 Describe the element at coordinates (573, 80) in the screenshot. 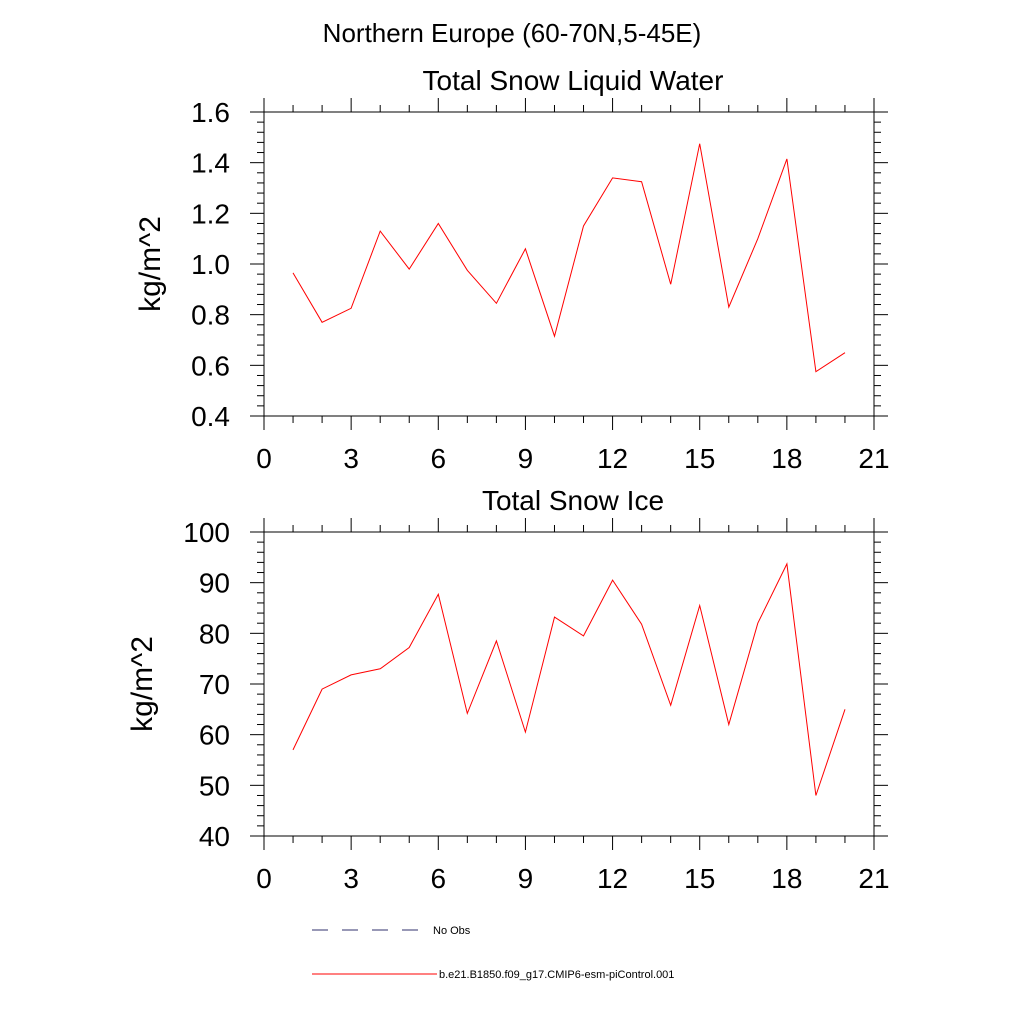

I see `chart-title: Total Snow Liquid Water` at that location.